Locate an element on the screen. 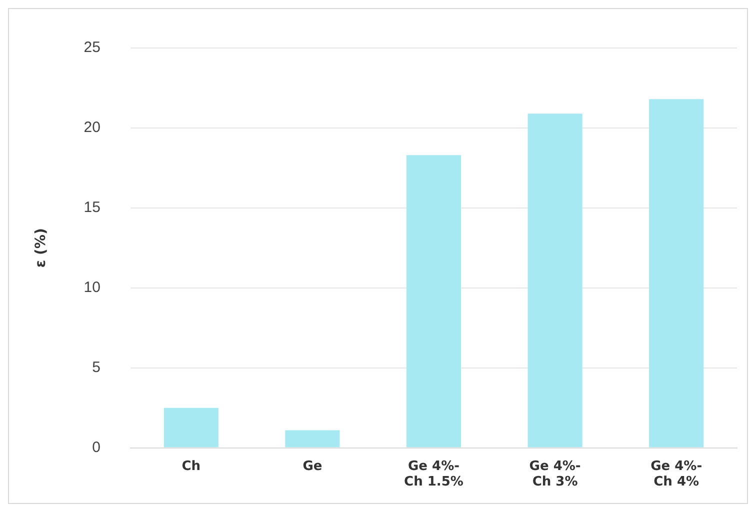 The height and width of the screenshot is (514, 756). y-tick-label: 5 is located at coordinates (96, 367).